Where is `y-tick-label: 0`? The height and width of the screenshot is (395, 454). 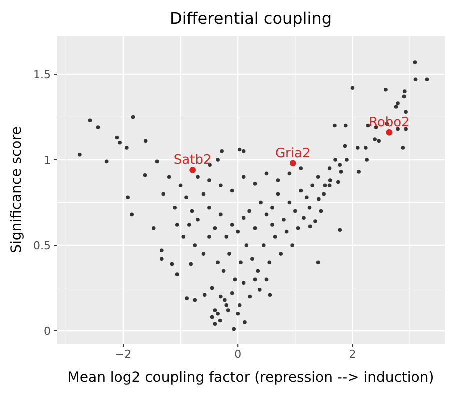 y-tick-label: 0 is located at coordinates (47, 331).